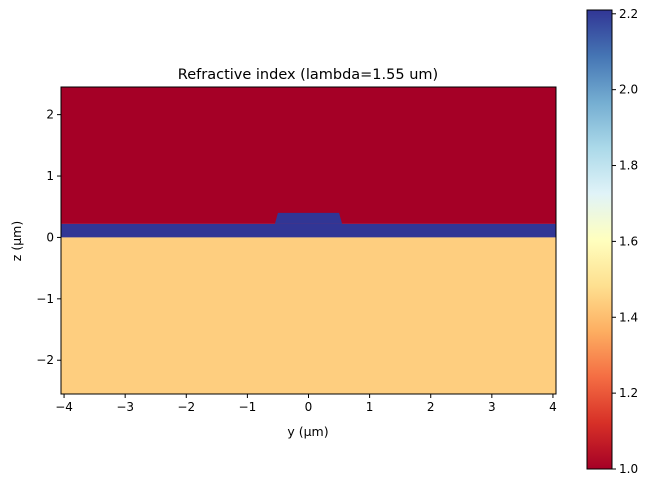 The width and height of the screenshot is (651, 494). Describe the element at coordinates (370, 407) in the screenshot. I see `x-tick-label: 1` at that location.